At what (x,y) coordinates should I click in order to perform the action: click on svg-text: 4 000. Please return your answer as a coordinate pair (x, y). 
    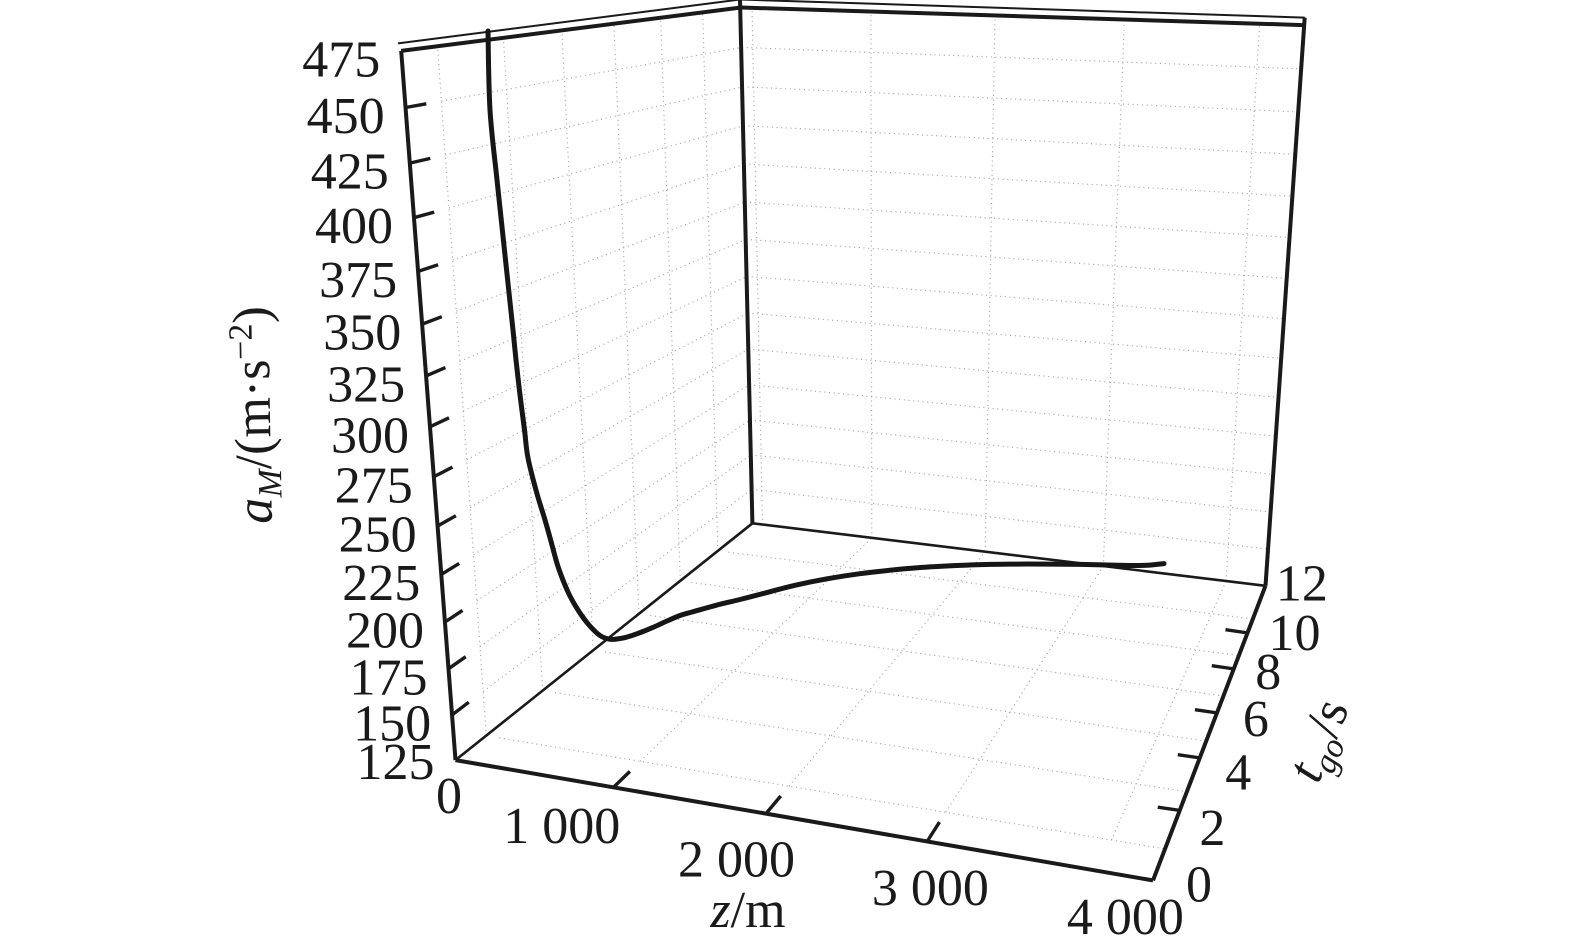
    Looking at the image, I should click on (1125, 917).